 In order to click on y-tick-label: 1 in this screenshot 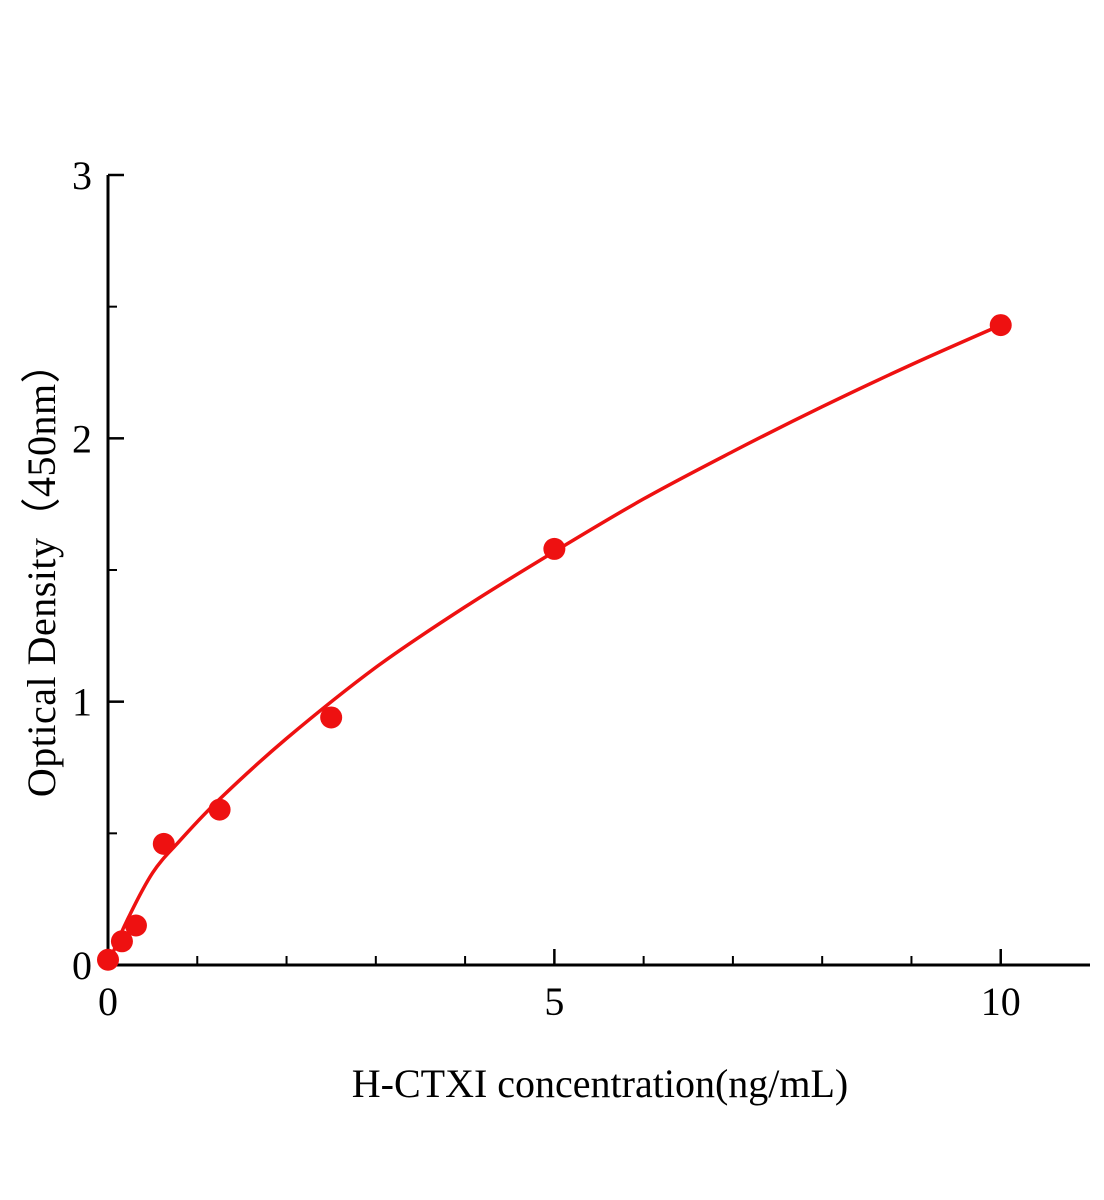, I will do `click(82, 702)`.